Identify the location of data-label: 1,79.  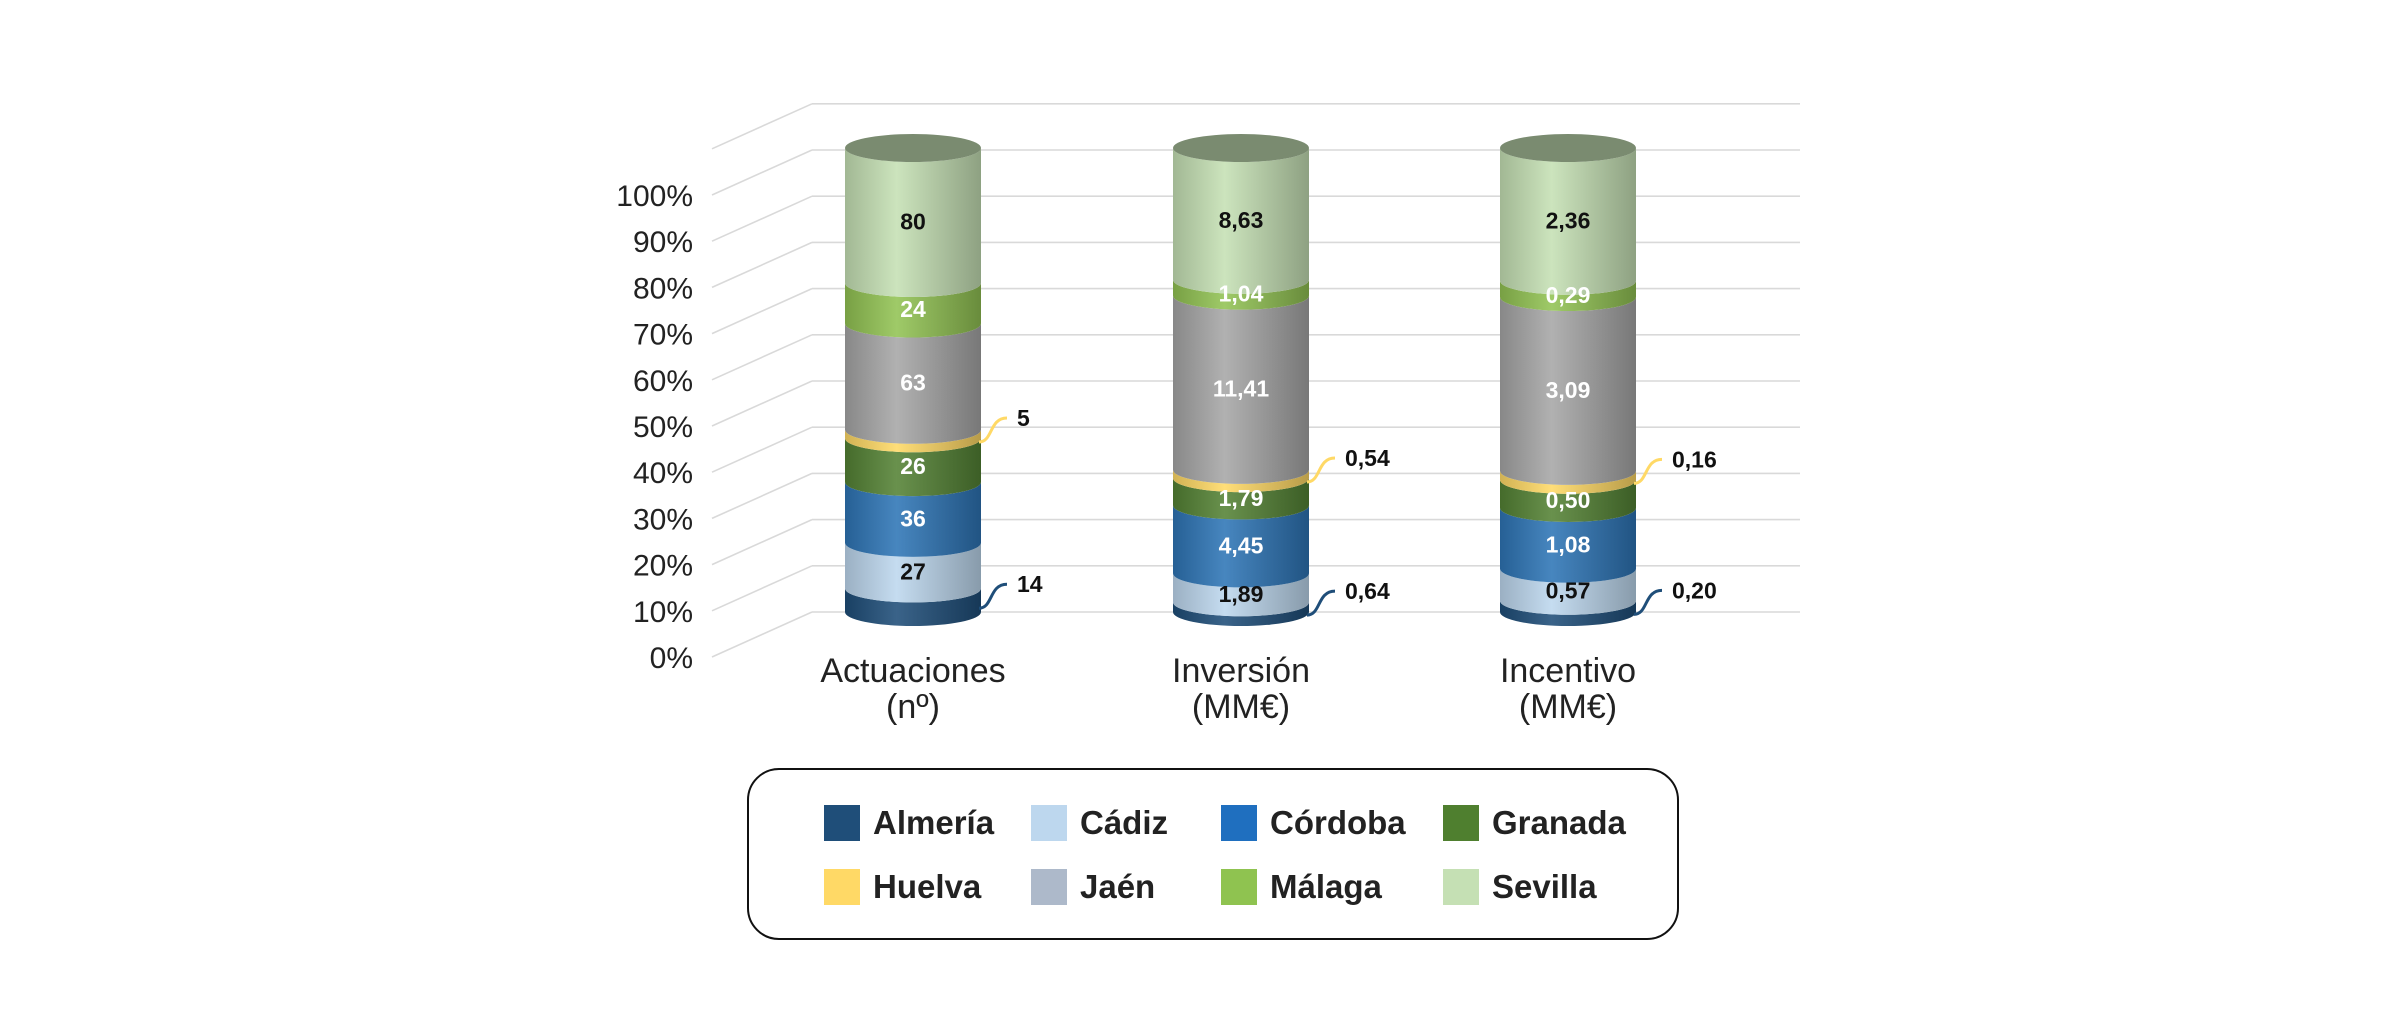
(1241, 498).